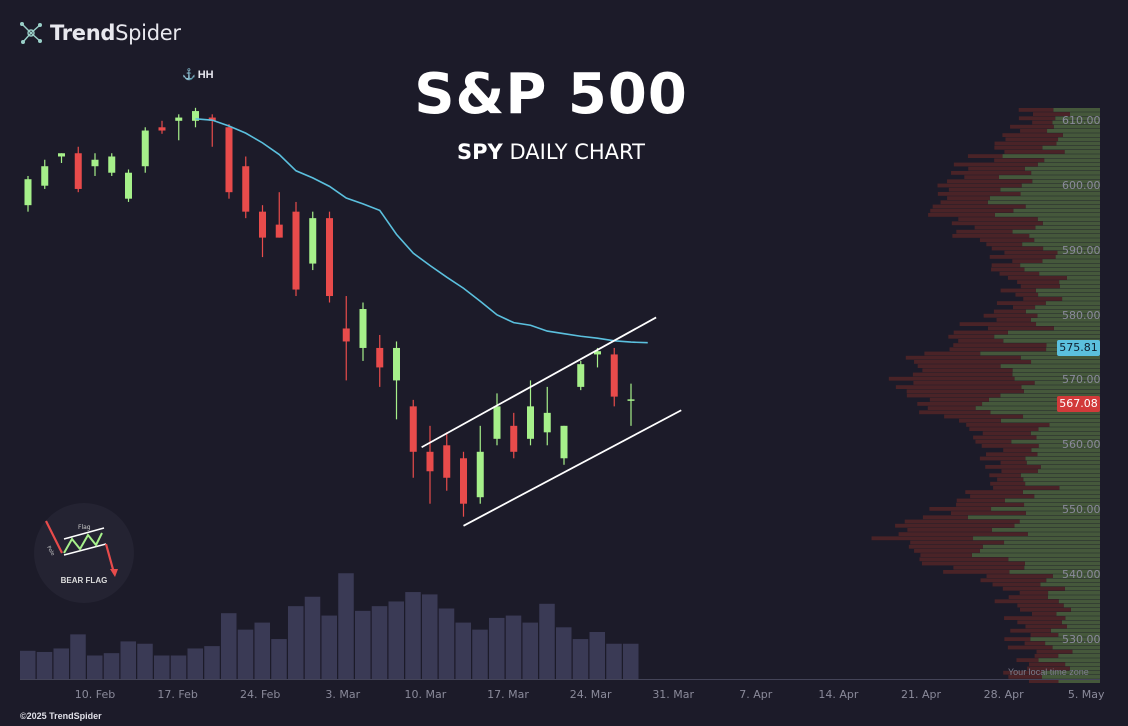  What do you see at coordinates (31, 33) in the screenshot?
I see `trendspider-logo-icon` at bounding box center [31, 33].